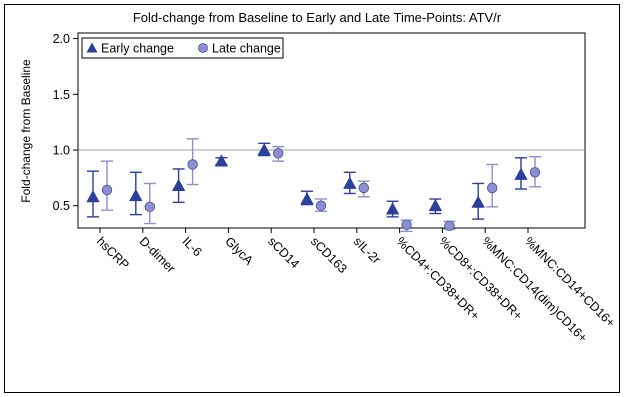 Image resolution: width=624 pixels, height=397 pixels. What do you see at coordinates (239, 251) in the screenshot?
I see `x-tick-label: GlycA` at bounding box center [239, 251].